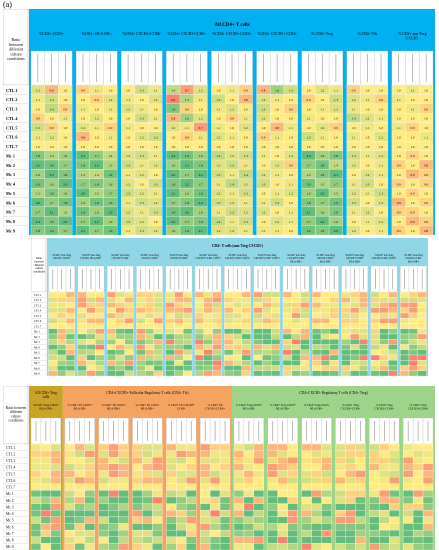 This screenshot has width=439, height=550. What do you see at coordinates (38, 156) in the screenshot?
I see `cell-value: 1.8` at bounding box center [38, 156].